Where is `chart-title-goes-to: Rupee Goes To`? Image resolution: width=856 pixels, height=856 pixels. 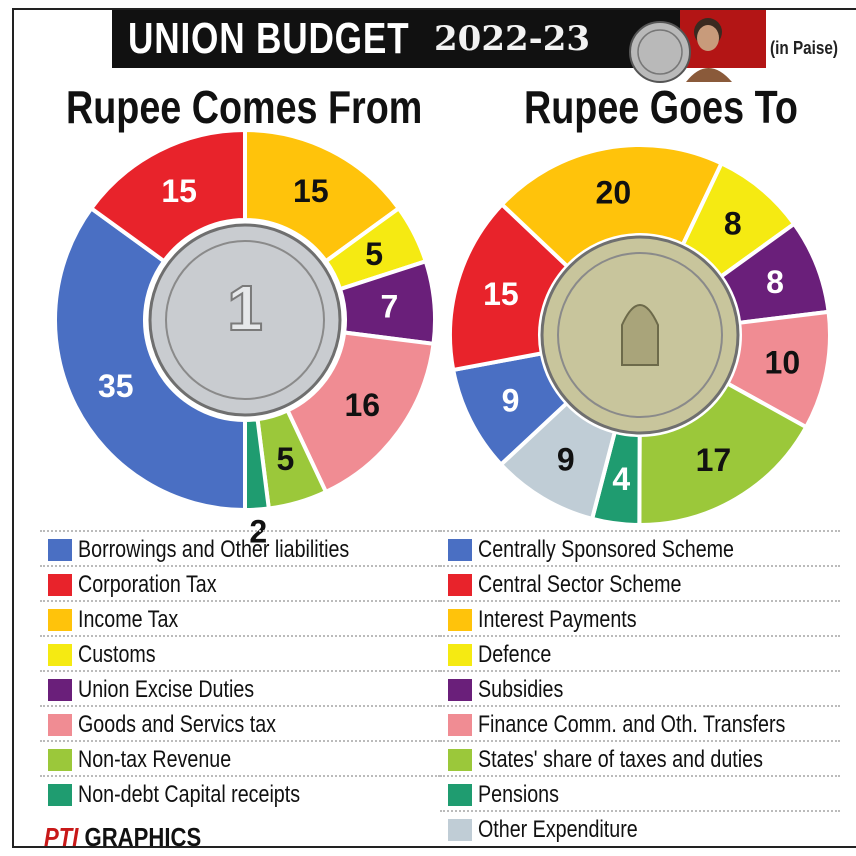 chart-title-goes-to: Rupee Goes To is located at coordinates (661, 107).